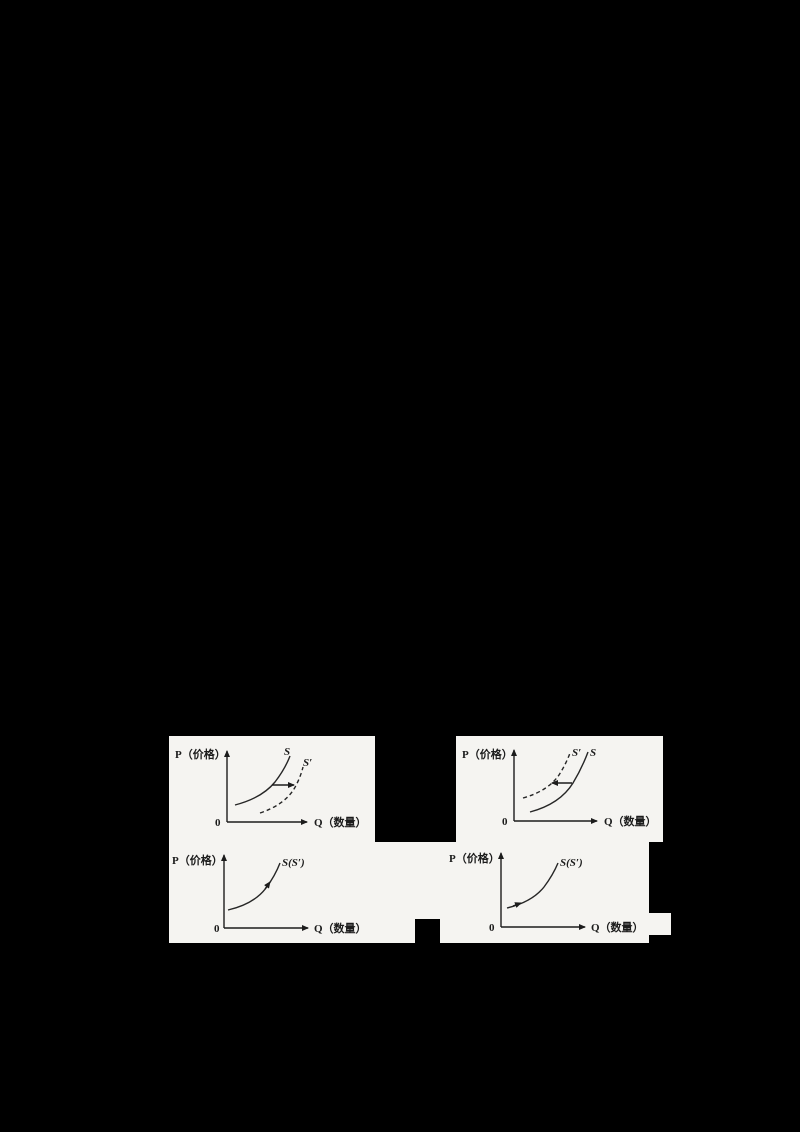 This screenshot has width=800, height=1132. Describe the element at coordinates (427, 931) in the screenshot. I see `black-notch` at that location.